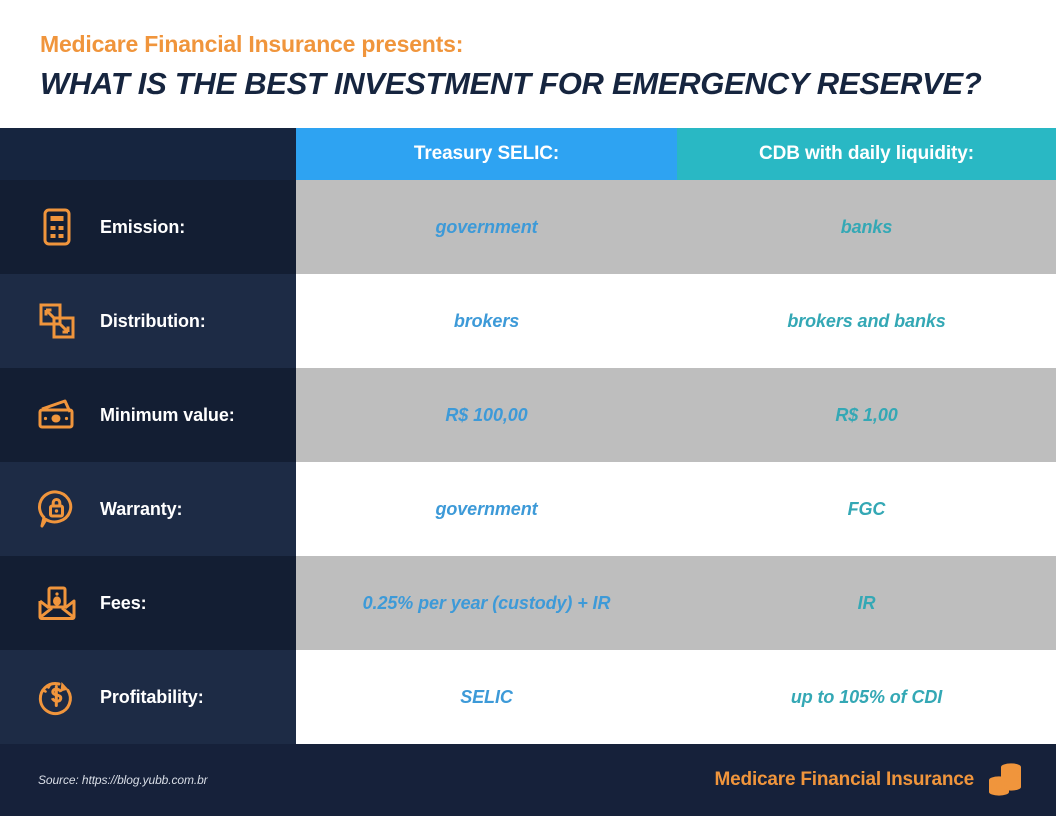 Image resolution: width=1056 pixels, height=816 pixels. I want to click on row-label-cell: Fees:, so click(148, 603).